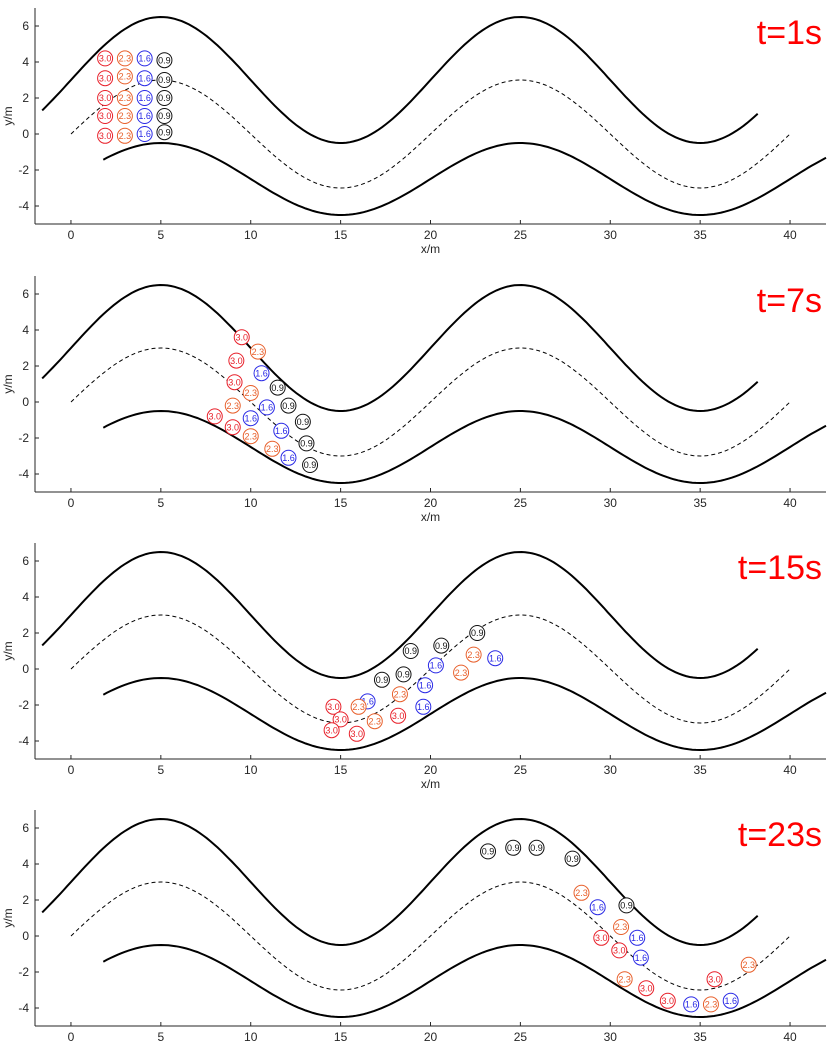 The image size is (831, 1052). Describe the element at coordinates (700, 503) in the screenshot. I see `x-tick-label: 35` at that location.